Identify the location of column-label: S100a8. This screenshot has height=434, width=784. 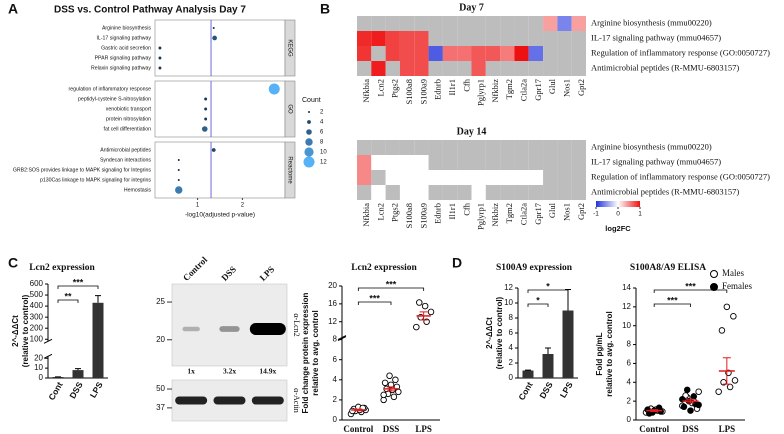
(409, 92).